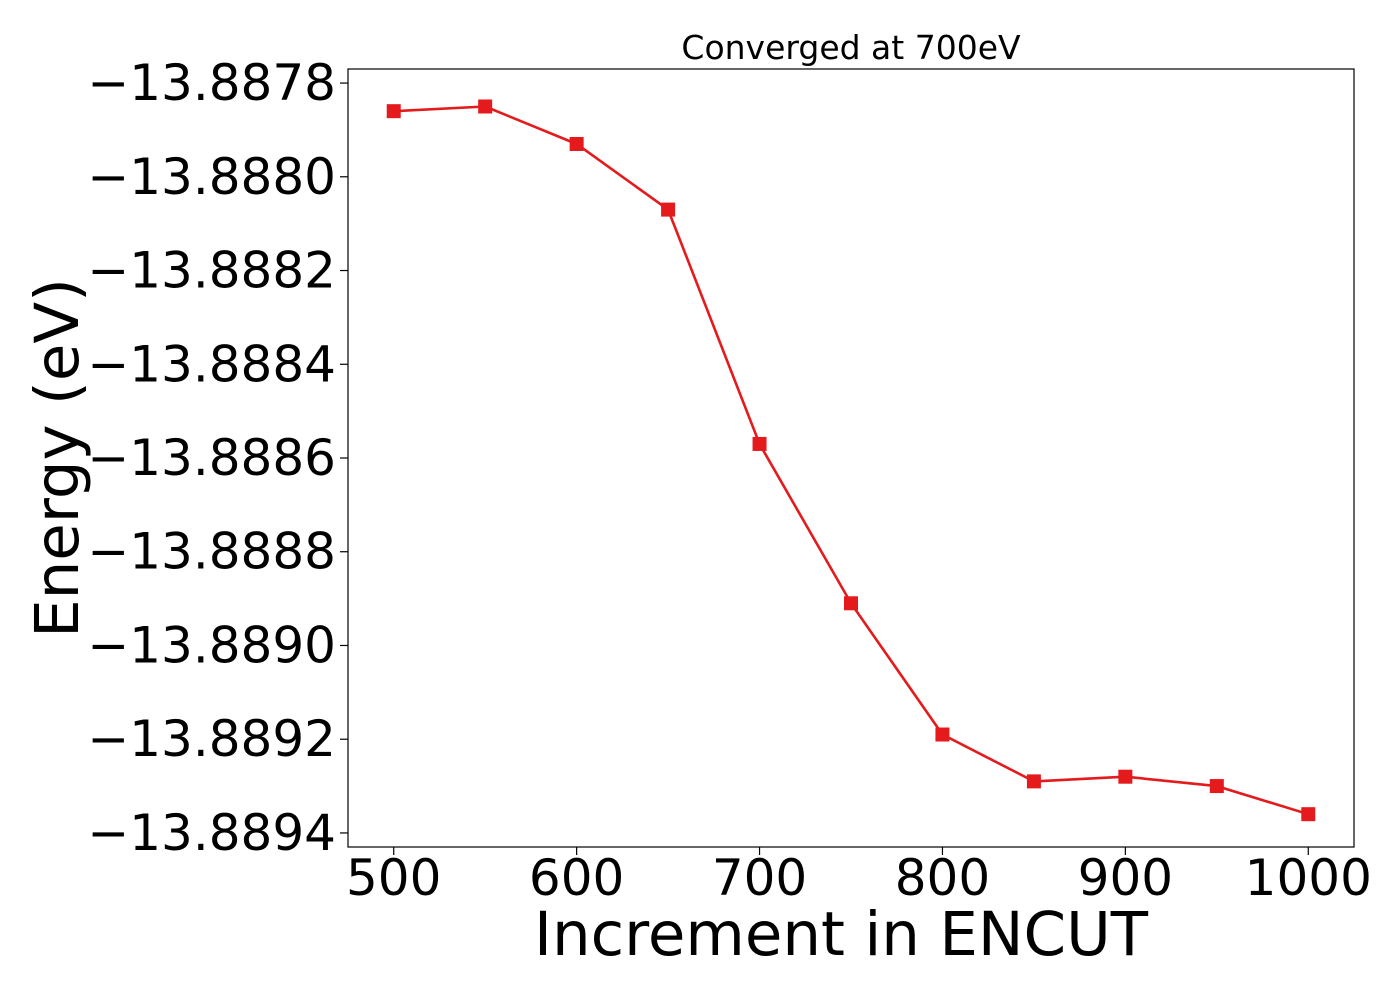  I want to click on y-tick-label: −13.8886, so click(211, 458).